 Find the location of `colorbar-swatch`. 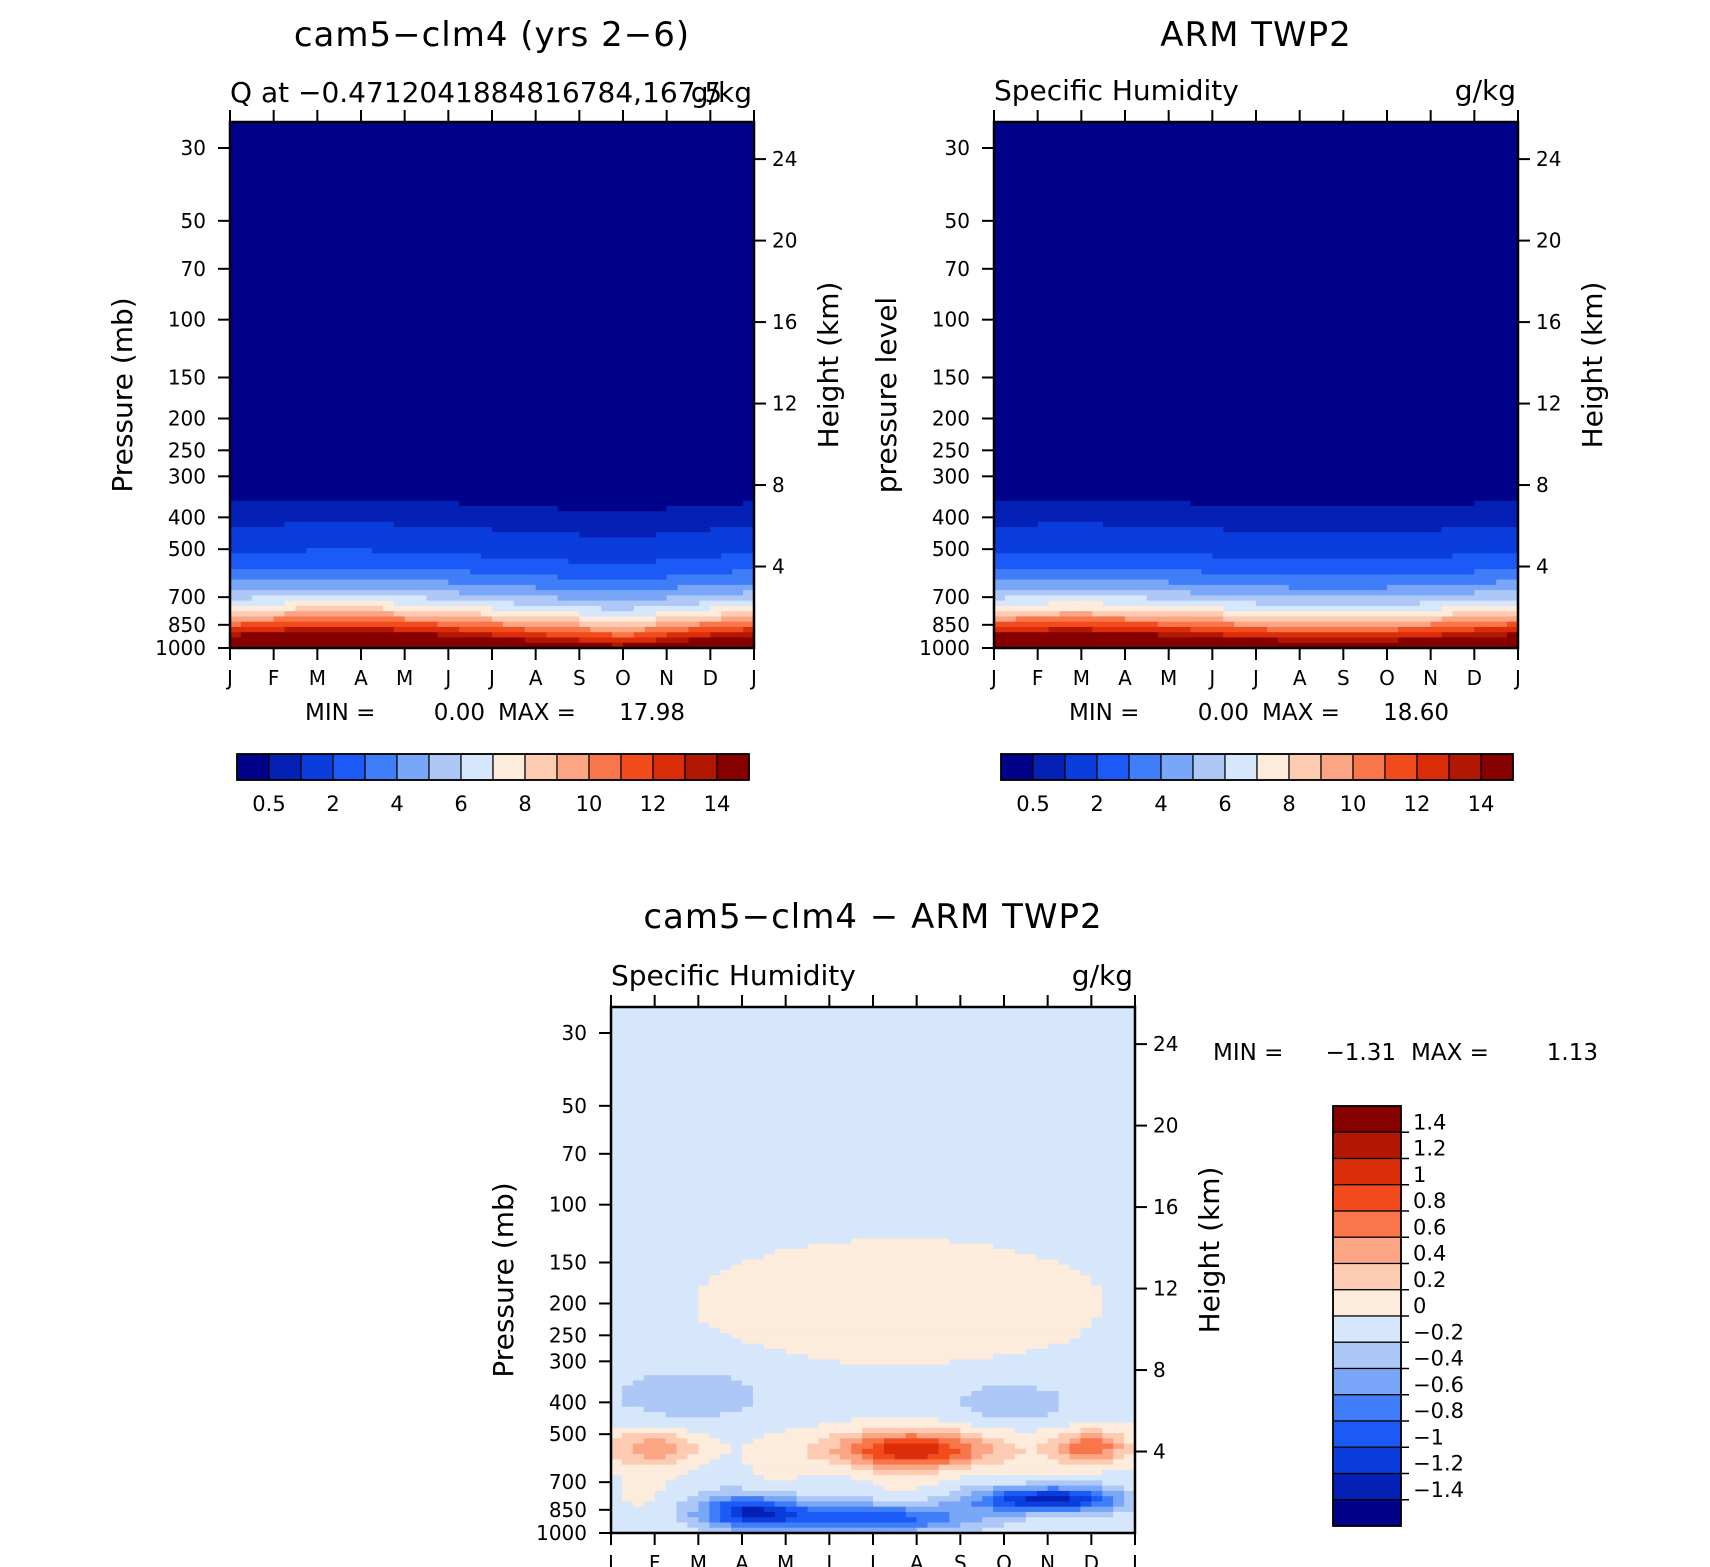

colorbar-swatch is located at coordinates (253, 767).